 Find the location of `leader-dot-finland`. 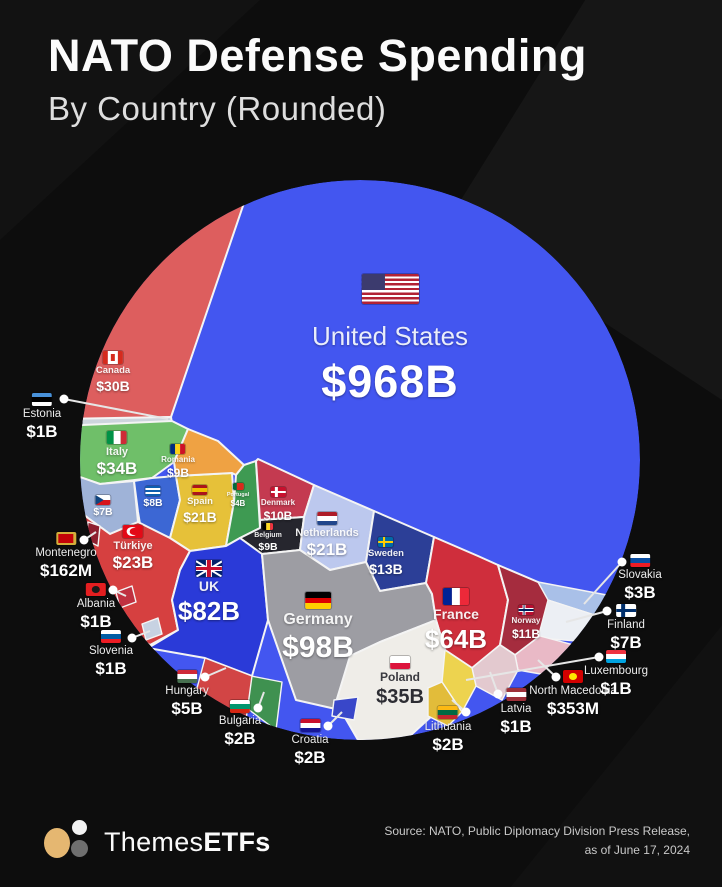

leader-dot-finland is located at coordinates (607, 611).